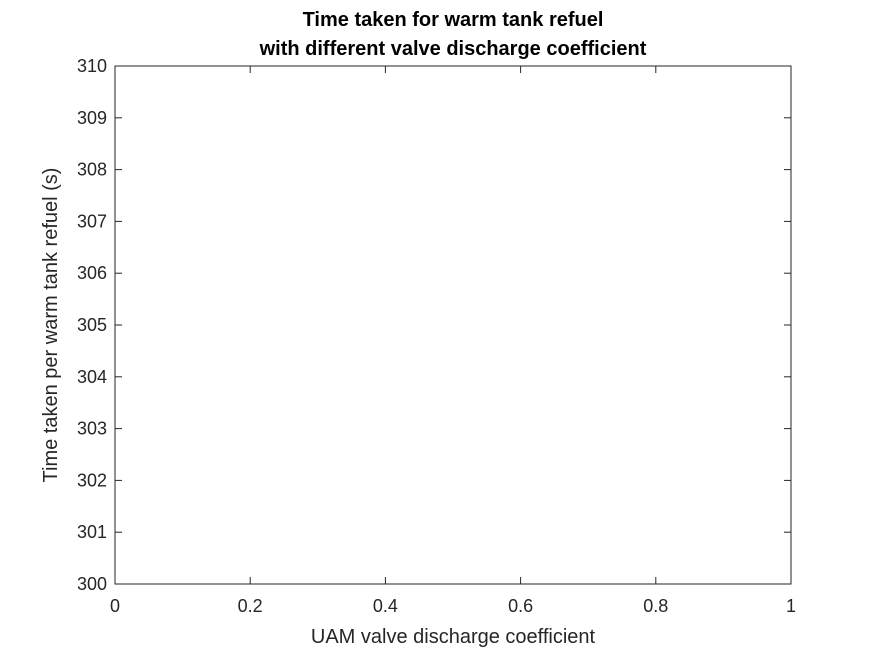 Image resolution: width=875 pixels, height=656 pixels. What do you see at coordinates (92, 273) in the screenshot?
I see `y-tick-label: 306` at bounding box center [92, 273].